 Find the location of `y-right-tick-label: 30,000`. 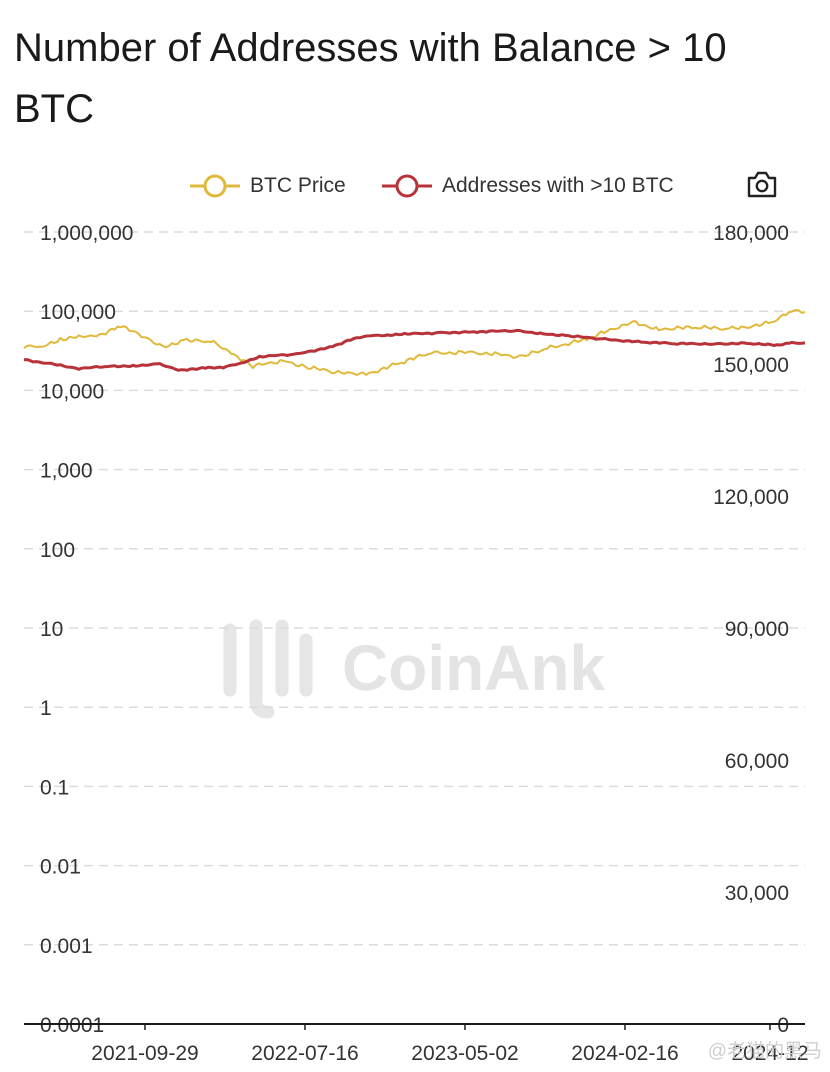

y-right-tick-label: 30,000 is located at coordinates (757, 893).